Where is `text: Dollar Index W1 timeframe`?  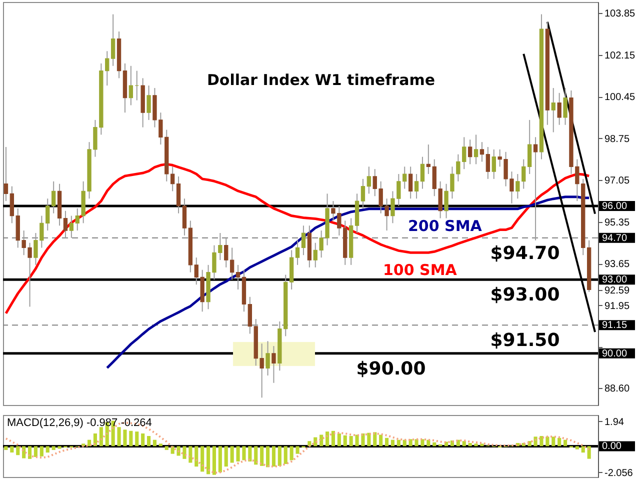
text: Dollar Index W1 timeframe is located at coordinates (321, 80).